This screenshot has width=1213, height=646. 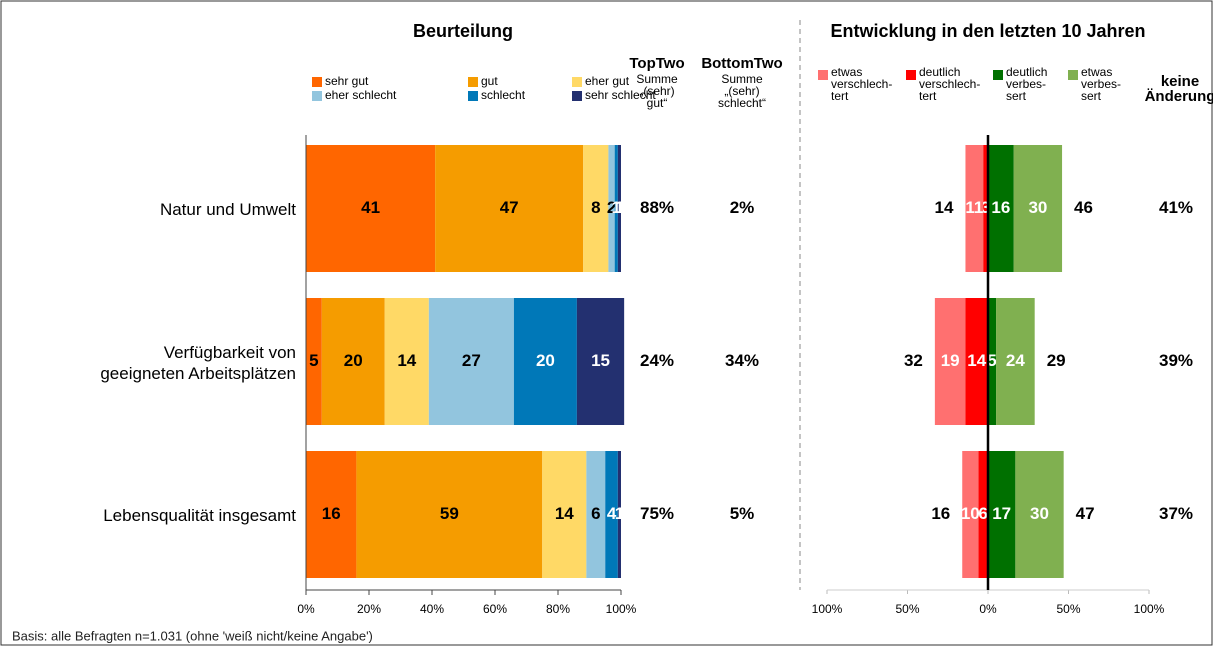 I want to click on data-label: 3, so click(x=985, y=207).